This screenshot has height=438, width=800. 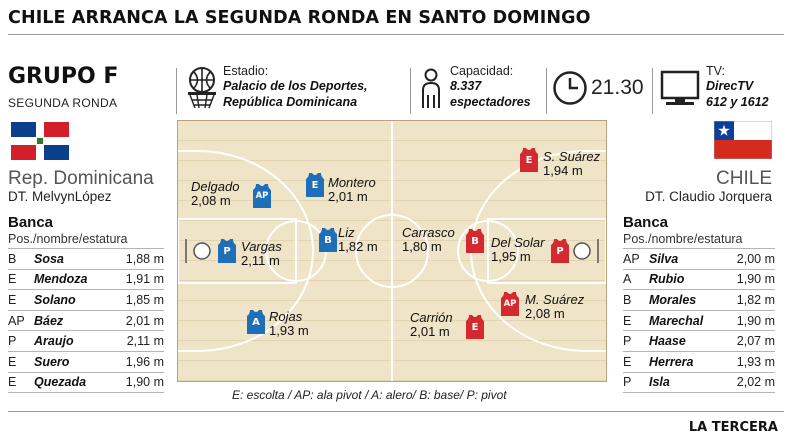 I want to click on player-label-vargas: Vargas 2,11 m, so click(x=261, y=254).